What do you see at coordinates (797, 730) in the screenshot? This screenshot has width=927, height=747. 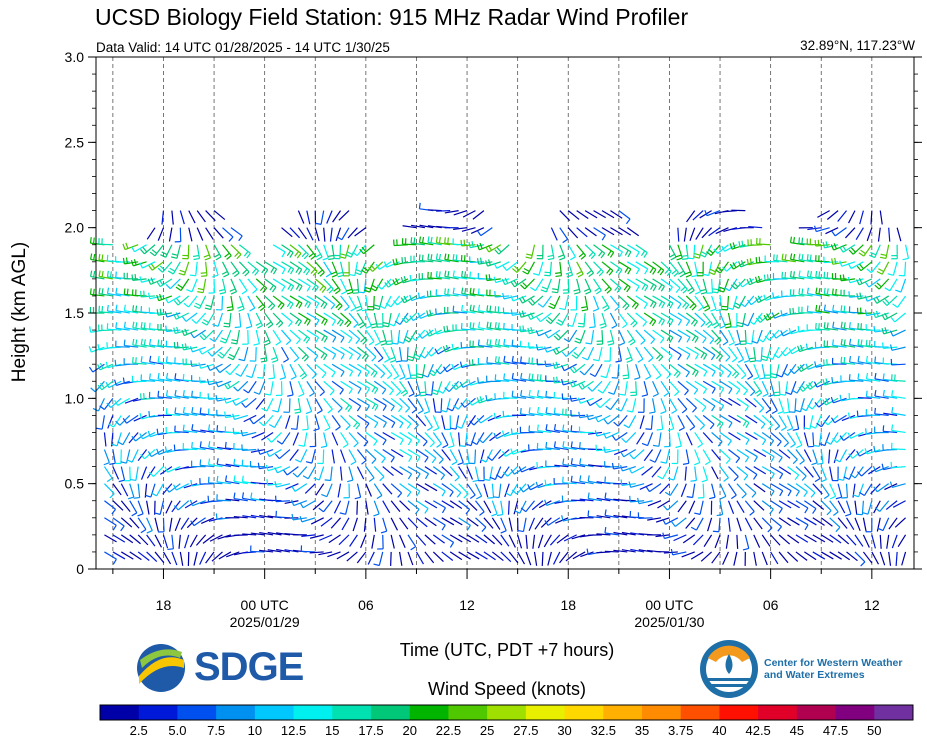 I see `colorbar-tick-label-17: 45` at bounding box center [797, 730].